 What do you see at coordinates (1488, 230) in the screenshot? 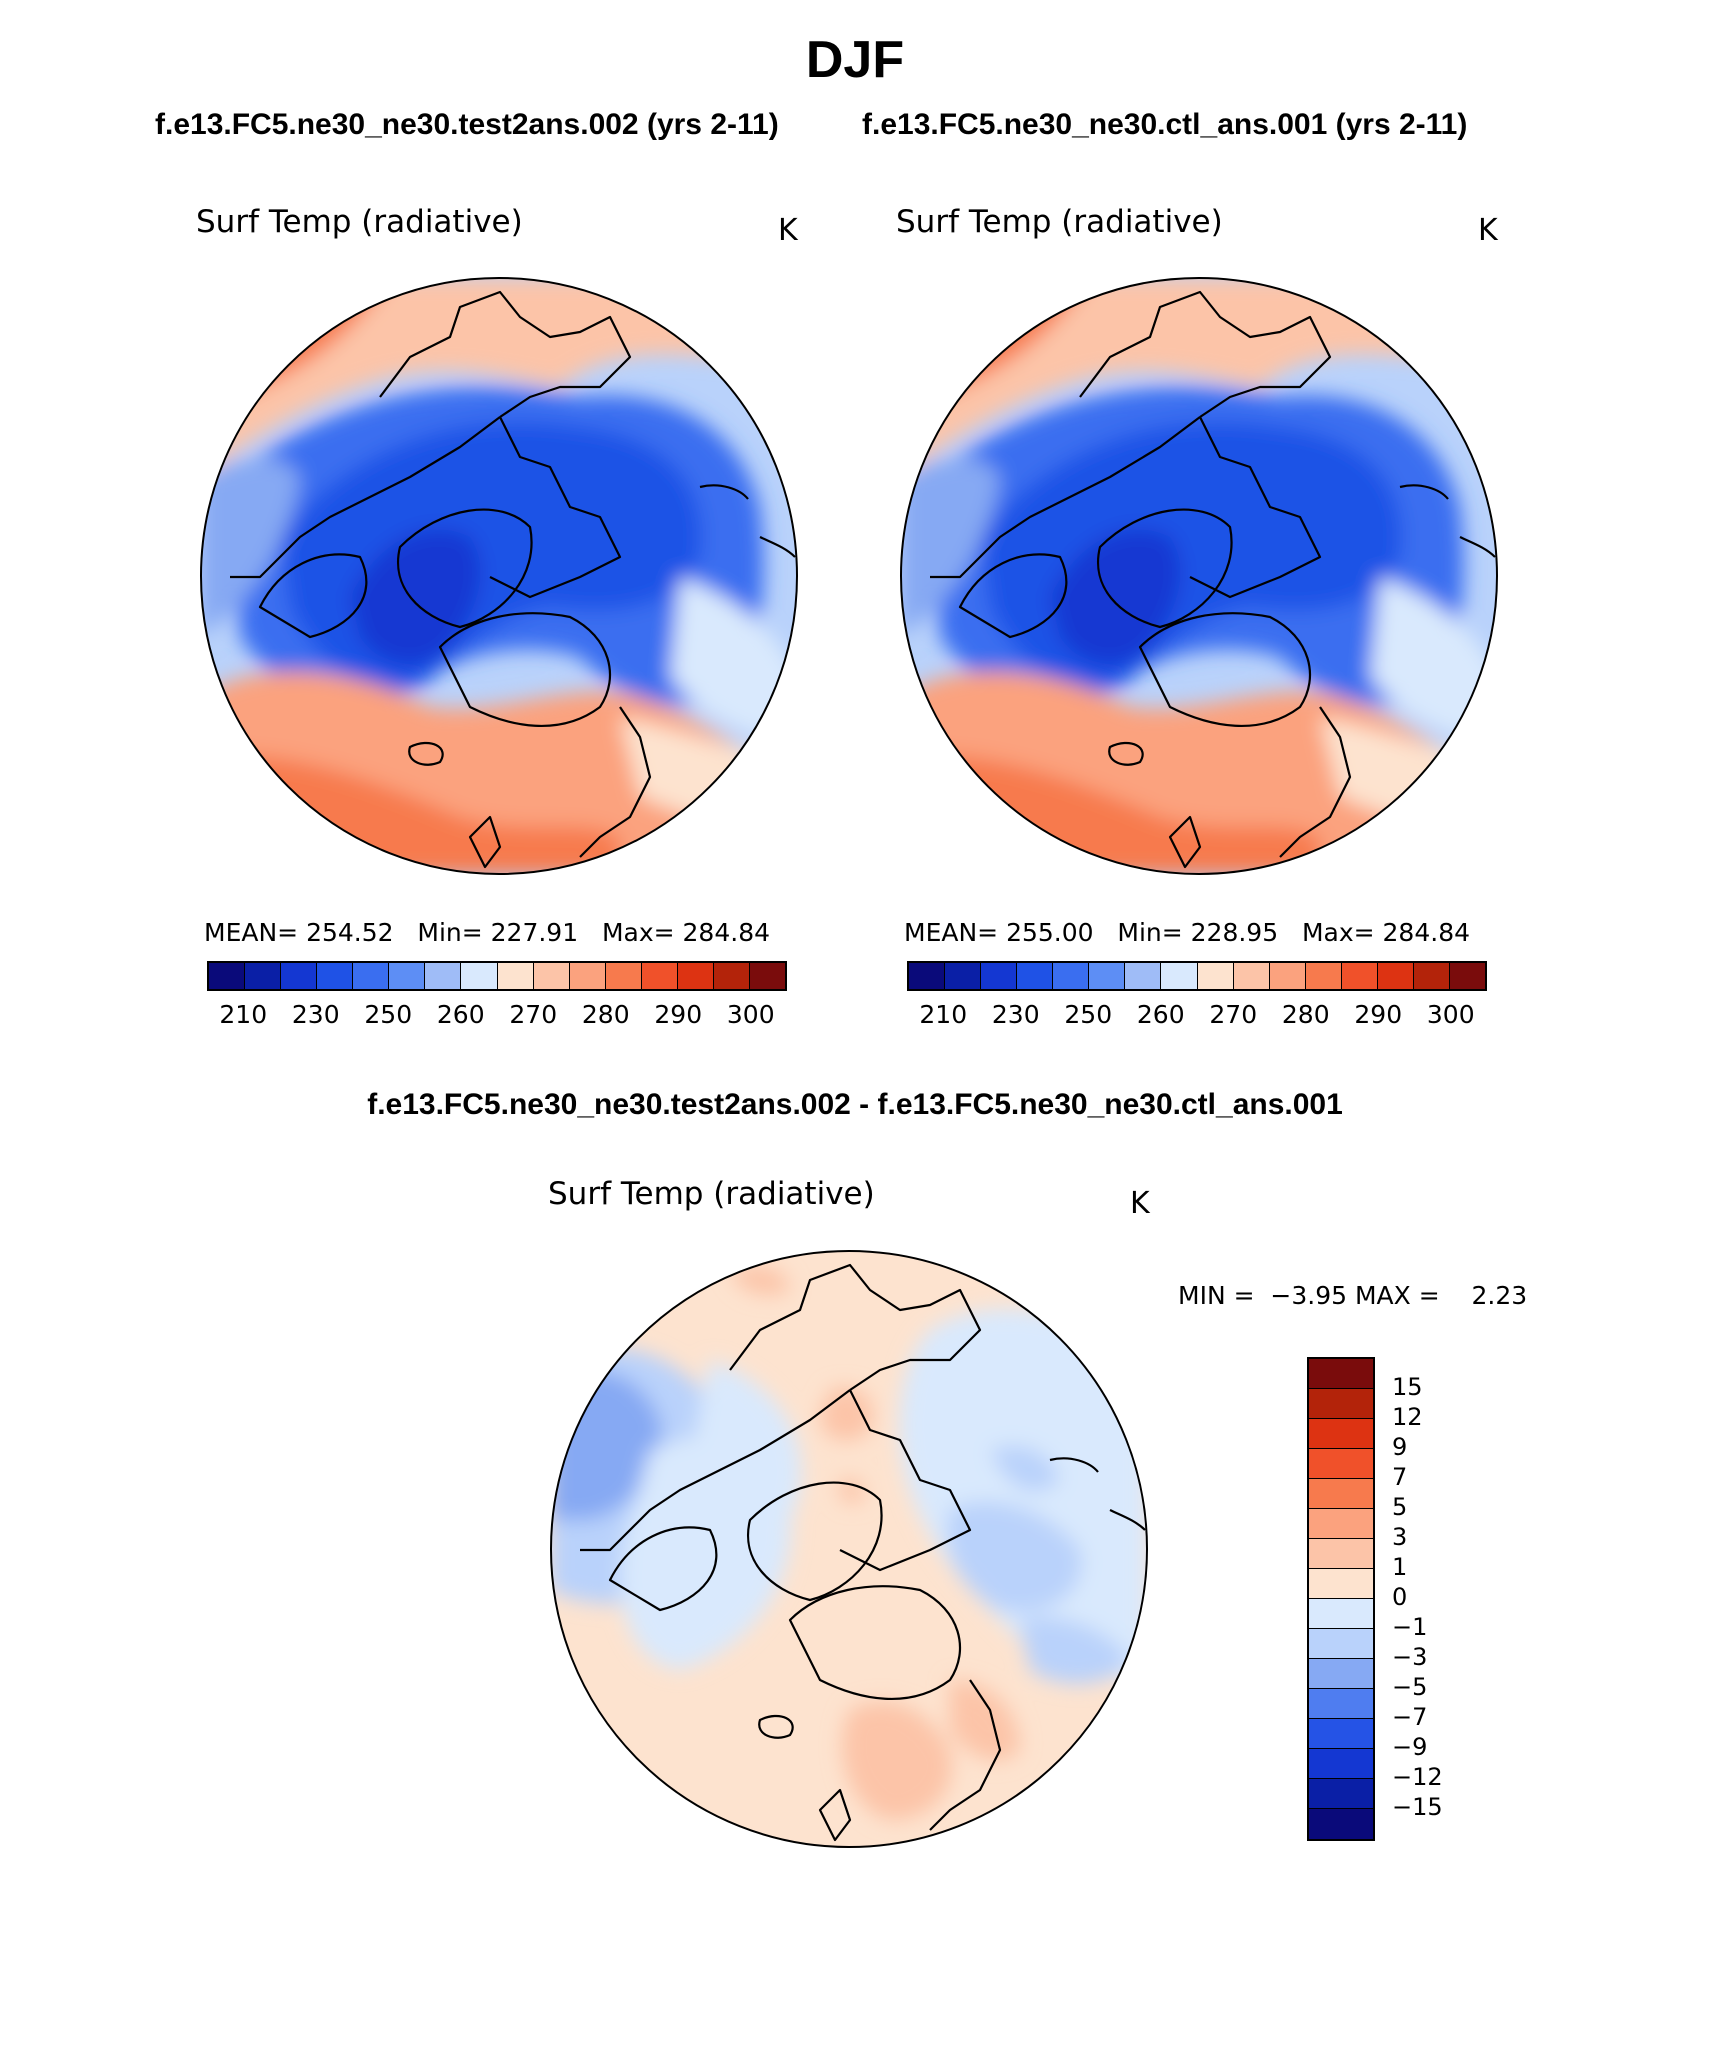
I see `panel2-units: K` at bounding box center [1488, 230].